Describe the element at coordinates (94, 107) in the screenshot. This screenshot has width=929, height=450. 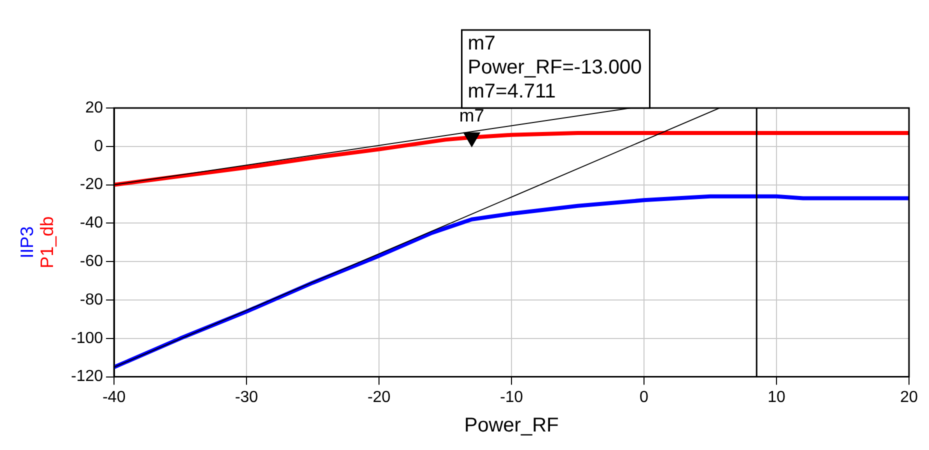
I see `y-tick-label: 20` at that location.